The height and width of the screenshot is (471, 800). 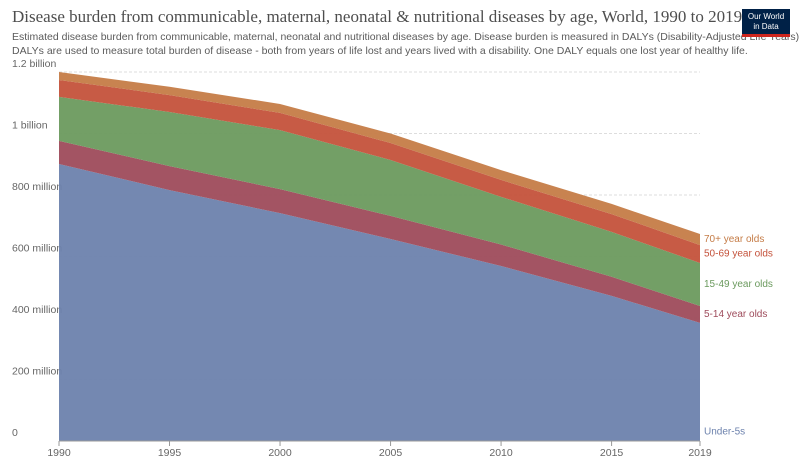 I want to click on x-tick-label: 2019, so click(x=700, y=453).